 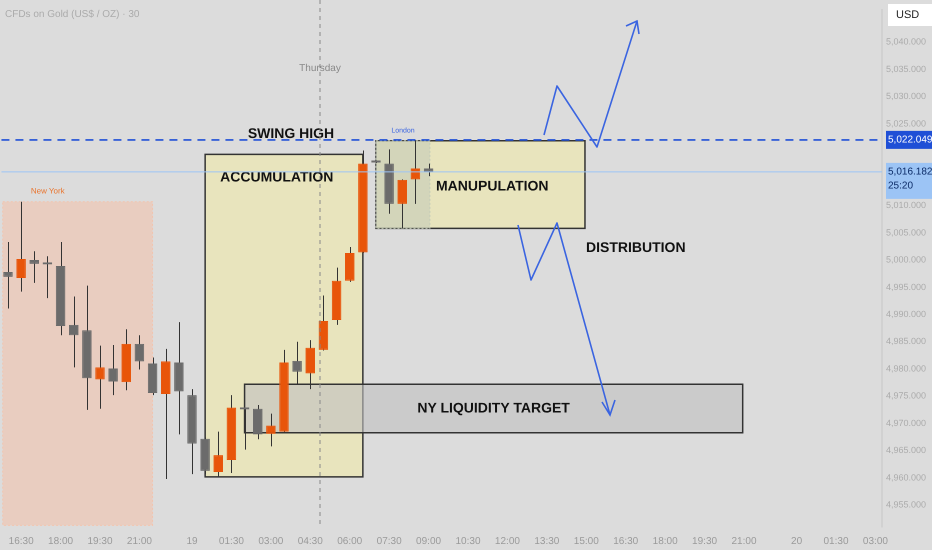 I want to click on x-tick-label: 12:00, so click(x=507, y=541).